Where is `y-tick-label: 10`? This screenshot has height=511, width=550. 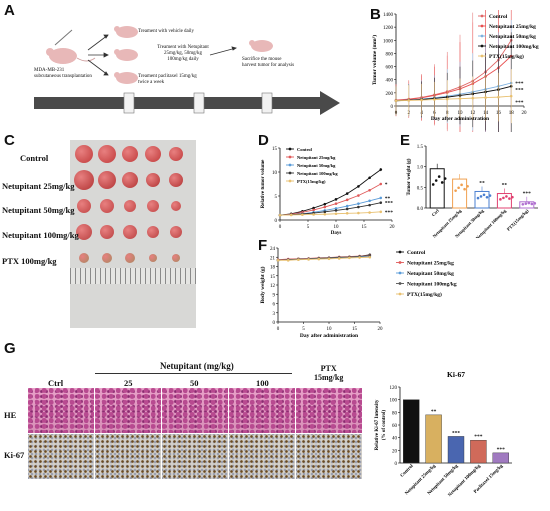
y-tick-label: 10 is located at coordinates (275, 173).